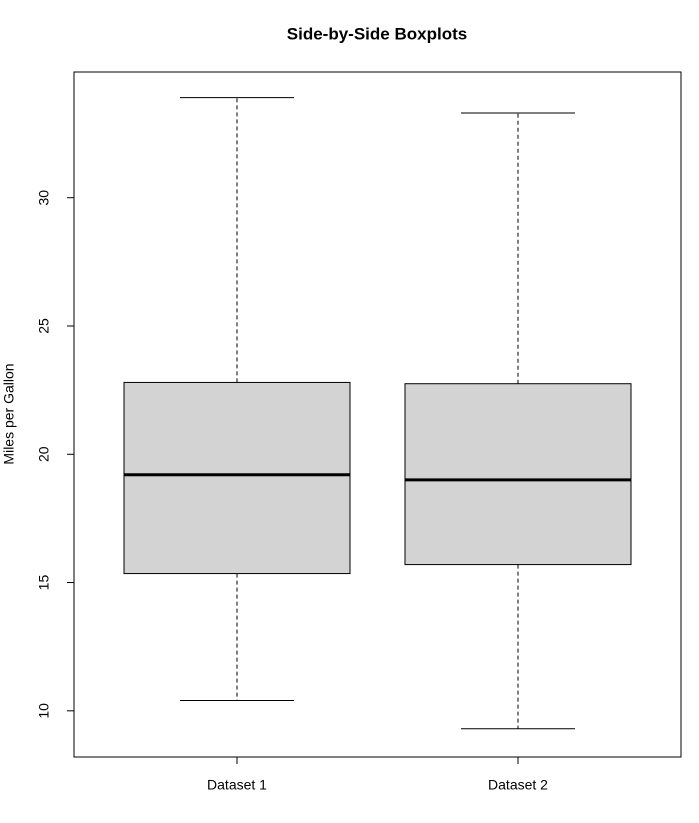  Describe the element at coordinates (9, 413) in the screenshot. I see `y-axis-label: Miles per Gallon` at that location.